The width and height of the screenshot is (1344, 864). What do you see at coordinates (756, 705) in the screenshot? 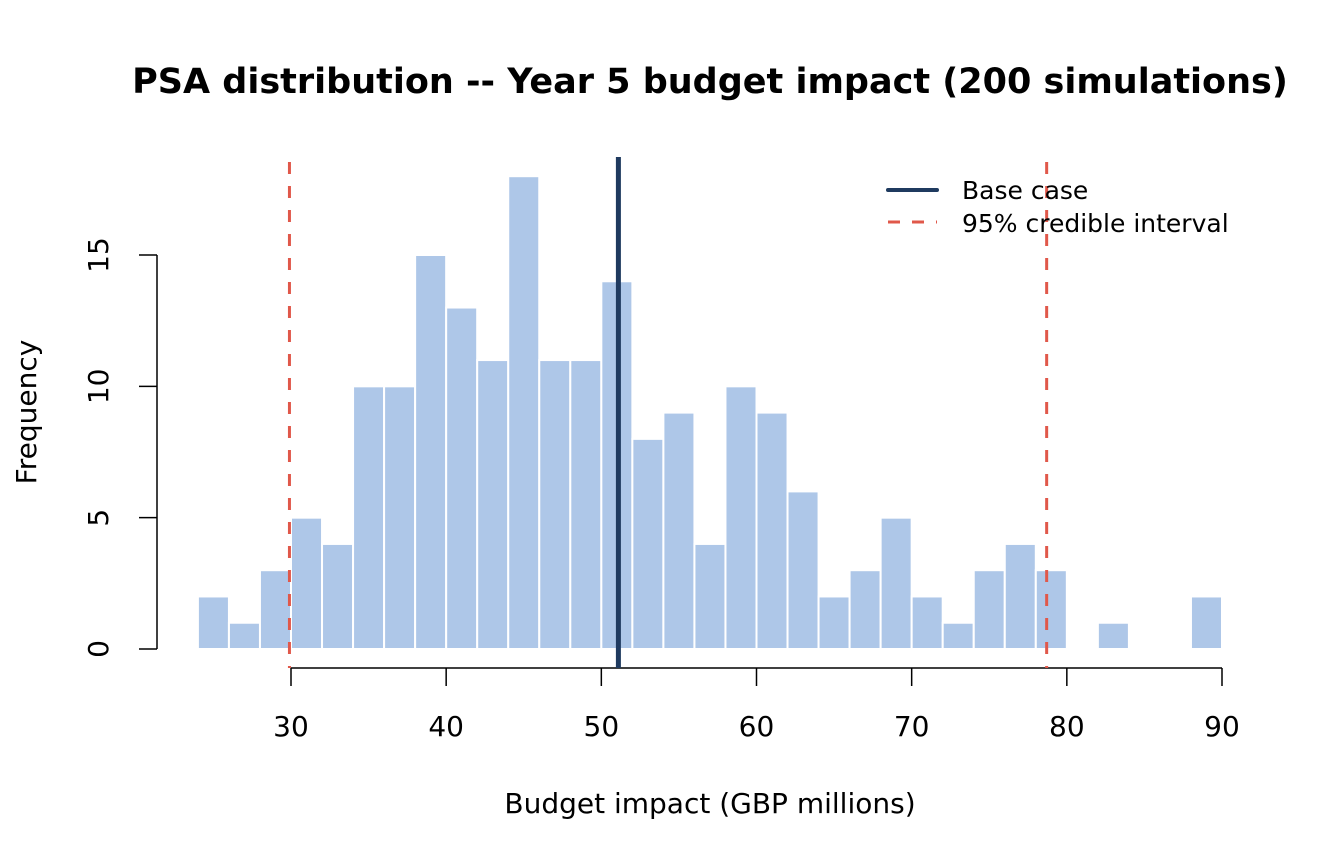
I see `x-axis: 30 40 50 60 70 80 90` at bounding box center [756, 705].